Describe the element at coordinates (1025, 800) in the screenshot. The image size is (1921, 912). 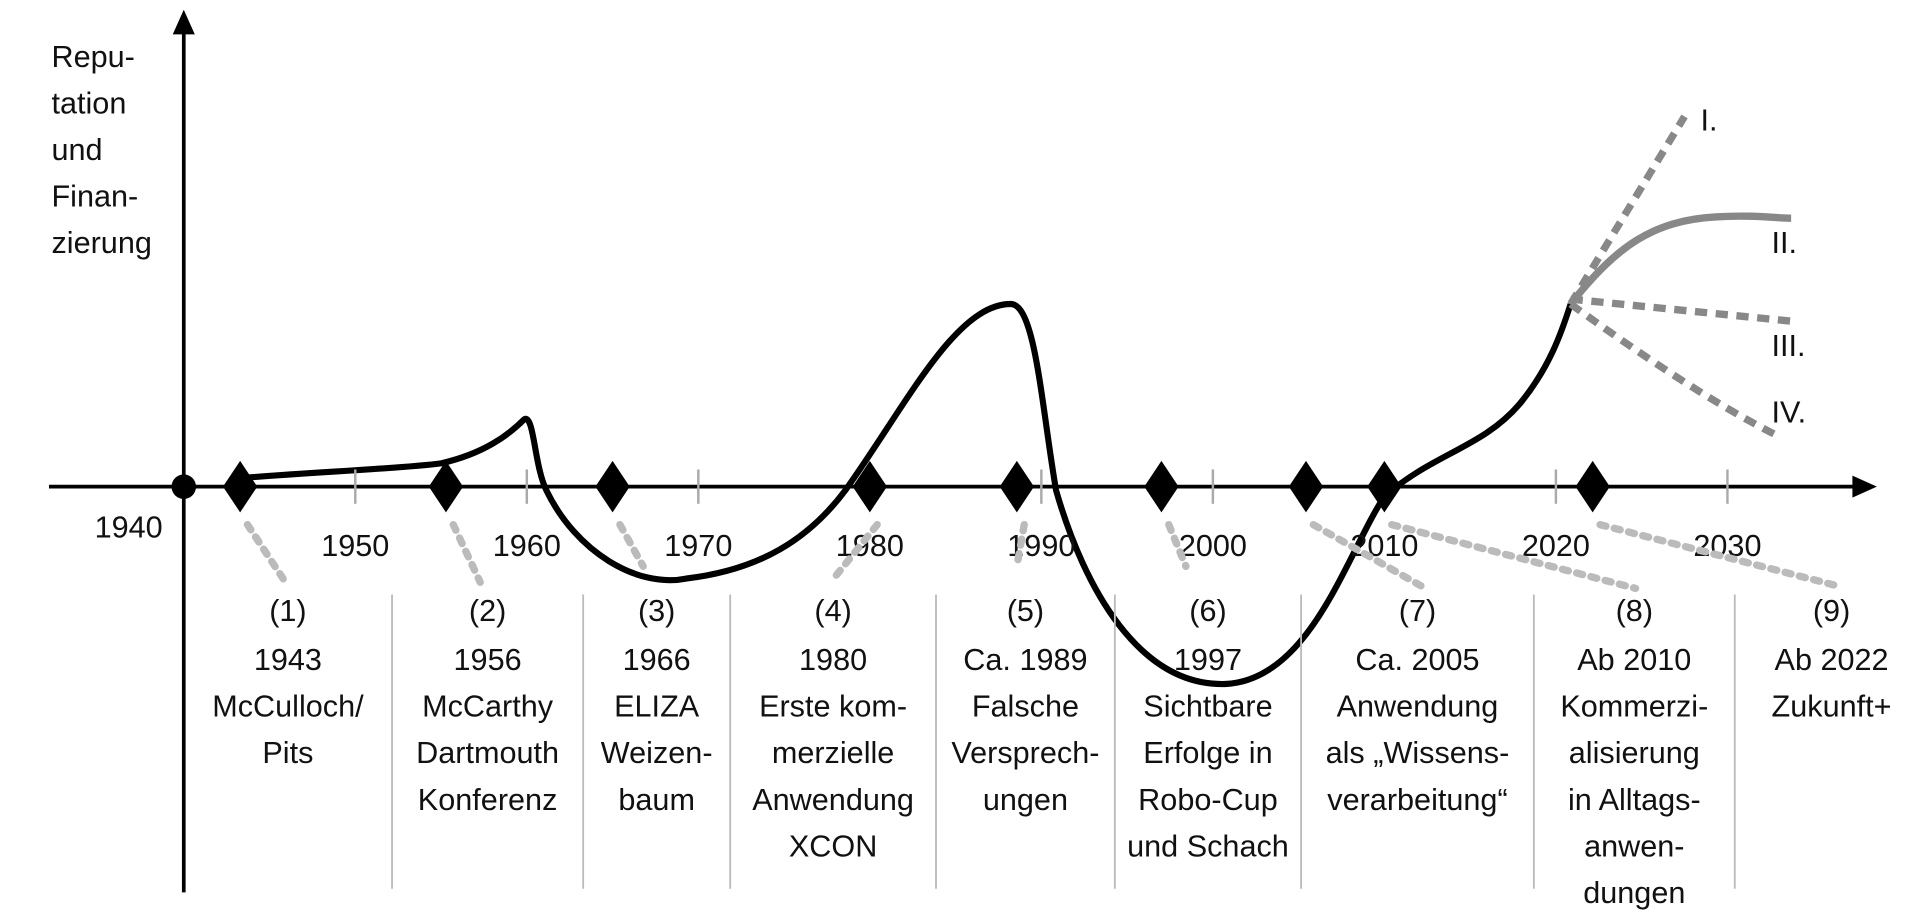
I see `event-text: ungen` at that location.